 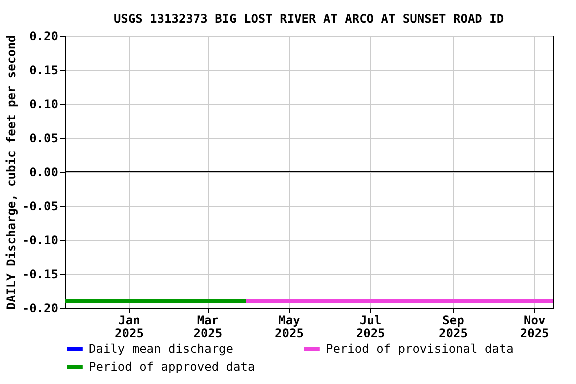 What do you see at coordinates (44, 37) in the screenshot?
I see `y-tick-label: 0.20` at bounding box center [44, 37].